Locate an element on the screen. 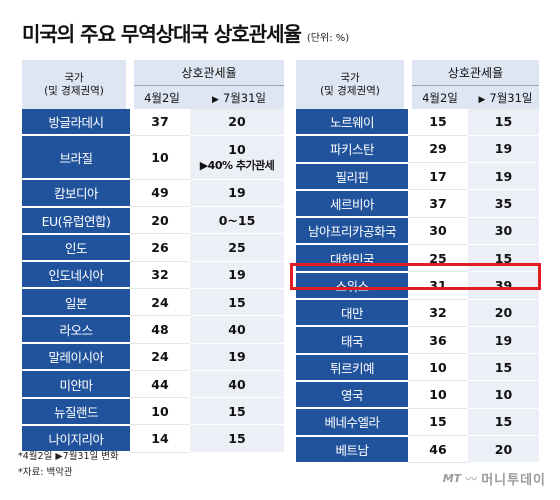 This screenshot has width=560, height=500. rate-apr-cell: 48 is located at coordinates (160, 329).